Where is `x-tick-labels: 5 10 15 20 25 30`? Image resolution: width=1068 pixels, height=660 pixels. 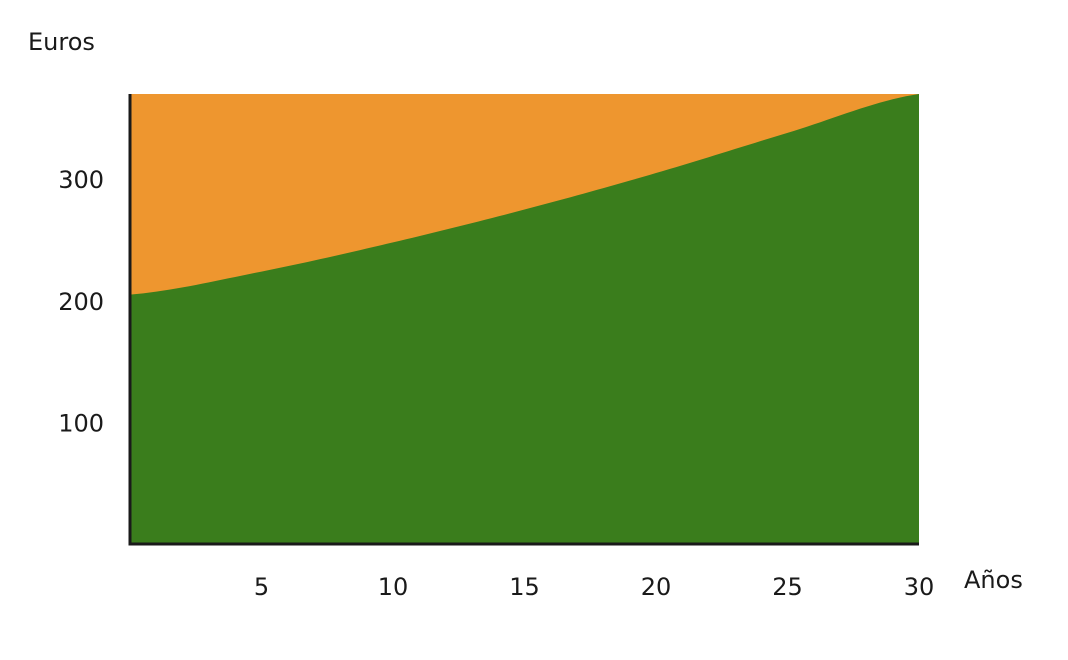 x-tick-labels: 5 10 15 20 25 30 is located at coordinates (594, 587).